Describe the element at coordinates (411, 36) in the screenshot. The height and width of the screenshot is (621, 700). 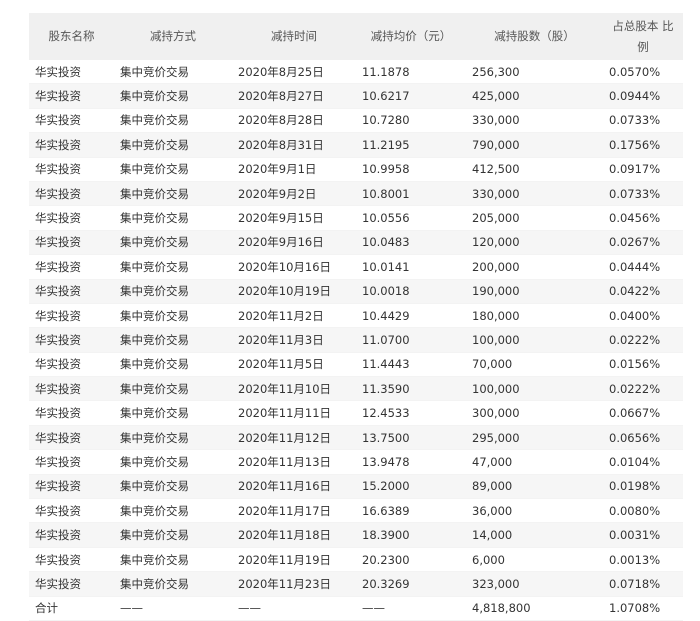
I see `header-avg-price: 减持均价（元）` at that location.